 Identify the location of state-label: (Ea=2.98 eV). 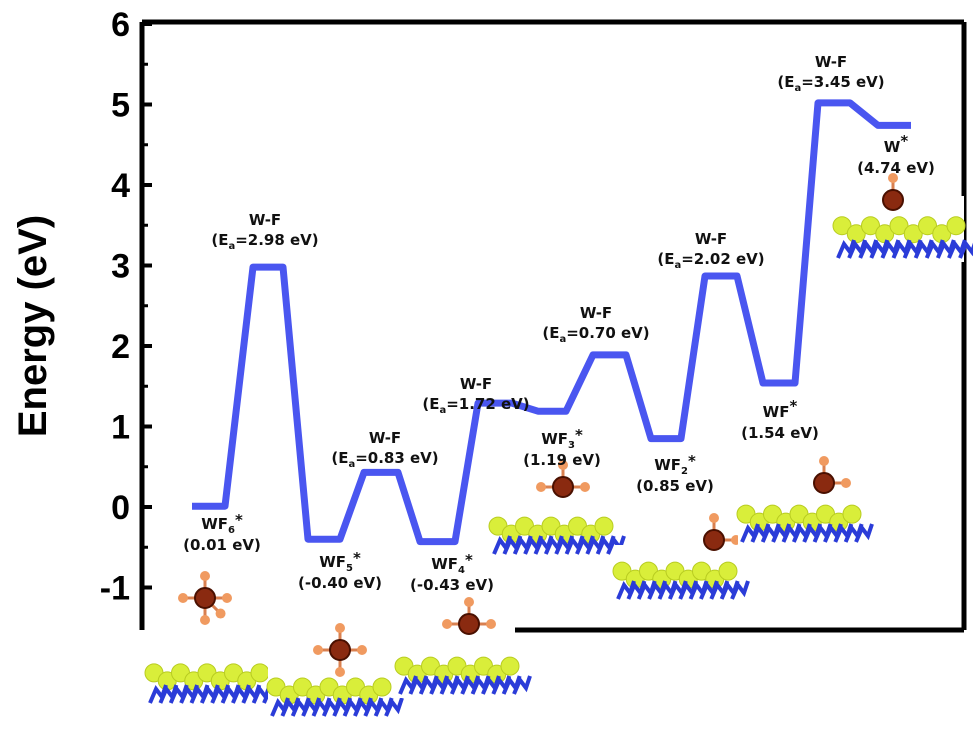
(264, 241).